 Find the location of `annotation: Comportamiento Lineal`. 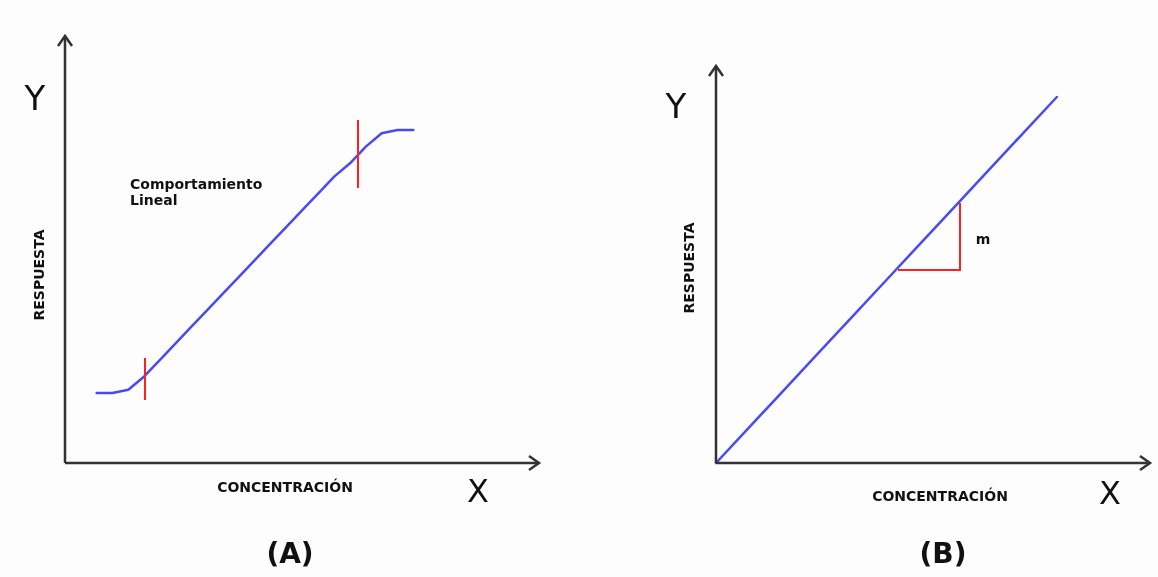

annotation: Comportamiento Lineal is located at coordinates (196, 192).